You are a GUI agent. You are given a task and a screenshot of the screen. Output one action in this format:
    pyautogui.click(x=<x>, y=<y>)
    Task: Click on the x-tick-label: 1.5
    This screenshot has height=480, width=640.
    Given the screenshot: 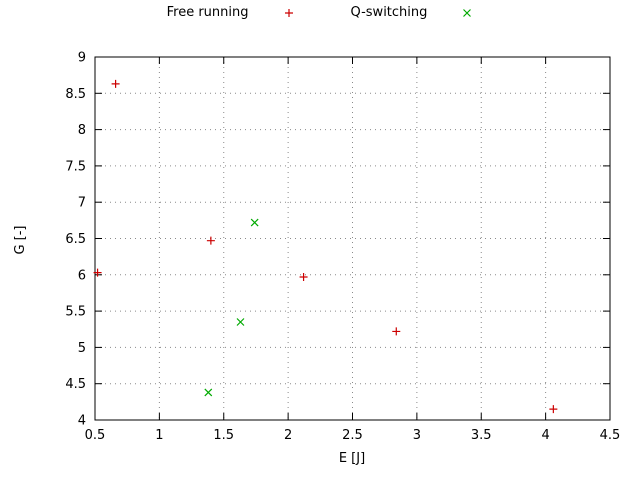 What is the action you would take?
    pyautogui.click(x=223, y=435)
    